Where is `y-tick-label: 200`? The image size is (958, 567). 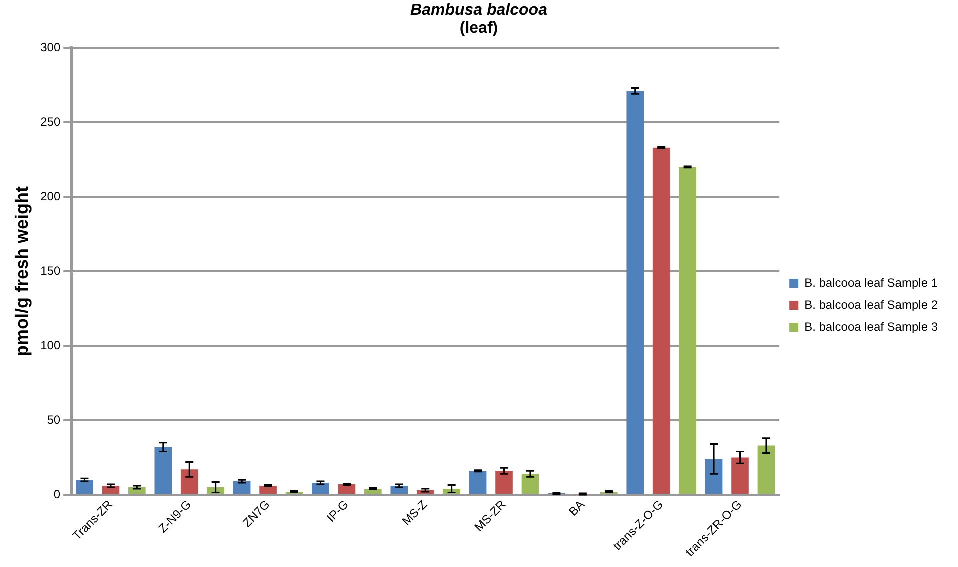
y-tick-label: 200 is located at coordinates (50, 196).